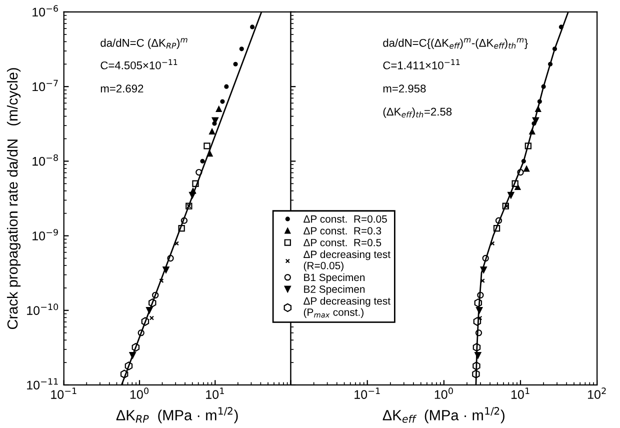 The height and width of the screenshot is (428, 620). I want to click on legend-label: ΔP const. R=0.05, so click(345, 219).